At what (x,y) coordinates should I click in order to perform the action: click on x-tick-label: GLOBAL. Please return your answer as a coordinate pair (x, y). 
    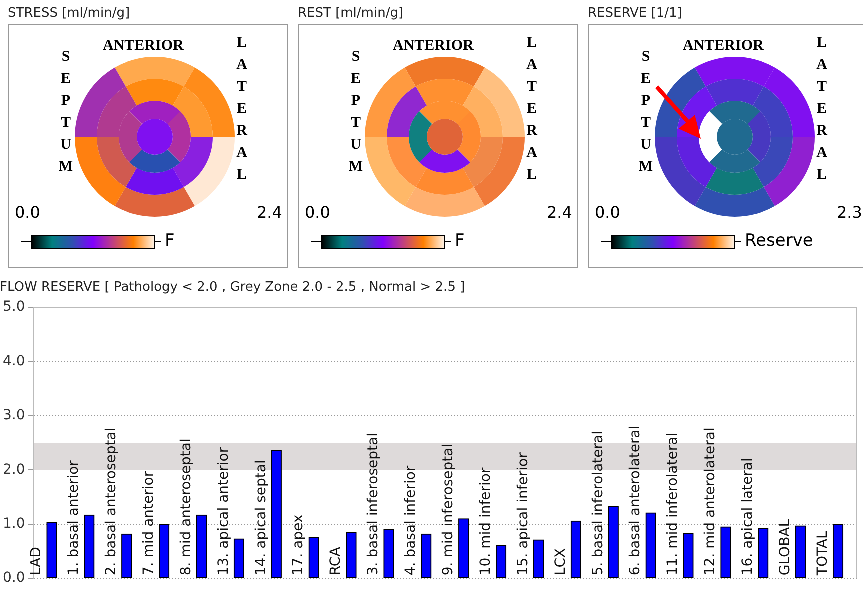
    Looking at the image, I should click on (785, 547).